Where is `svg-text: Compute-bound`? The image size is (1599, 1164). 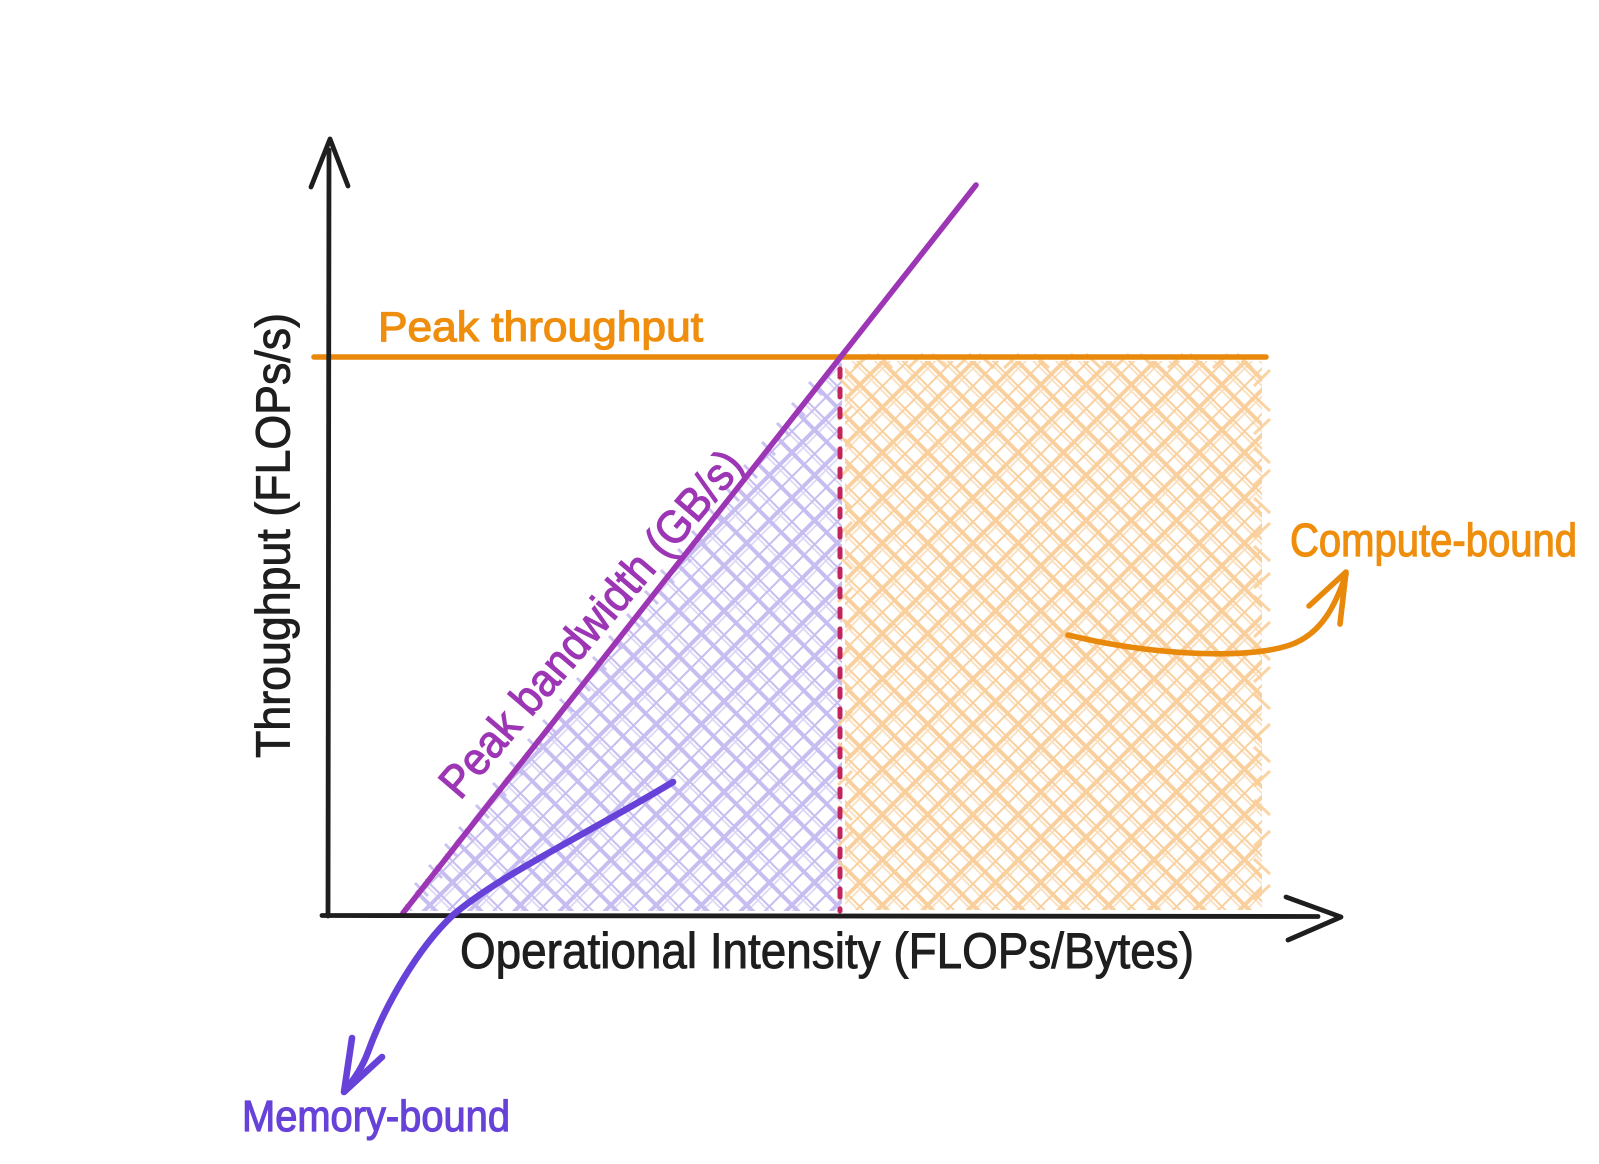 svg-text: Compute-bound is located at coordinates (1433, 540).